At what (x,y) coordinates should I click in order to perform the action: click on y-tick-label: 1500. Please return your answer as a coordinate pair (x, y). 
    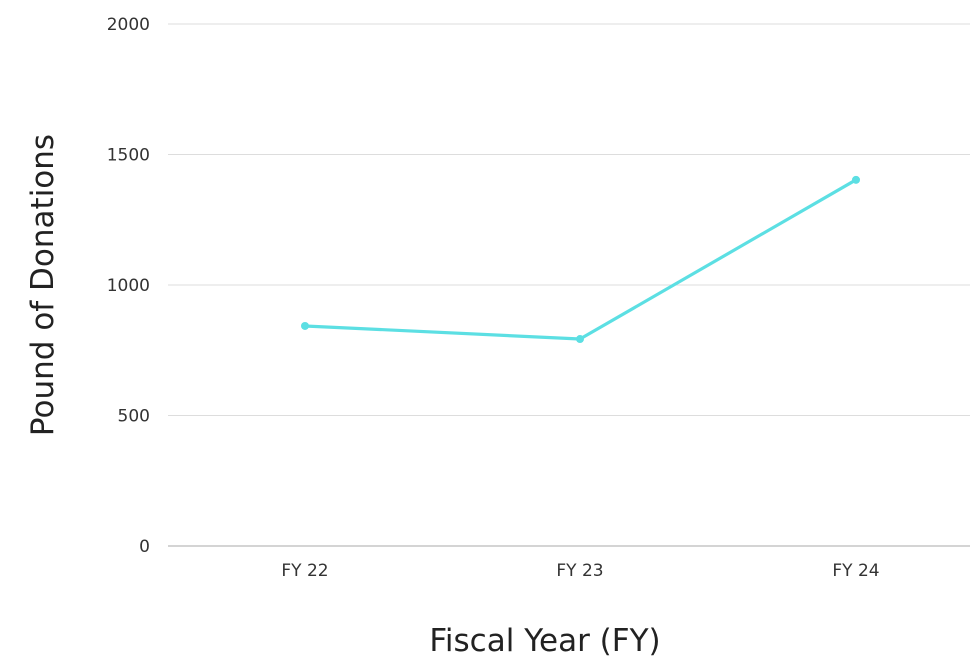
    Looking at the image, I should click on (128, 156).